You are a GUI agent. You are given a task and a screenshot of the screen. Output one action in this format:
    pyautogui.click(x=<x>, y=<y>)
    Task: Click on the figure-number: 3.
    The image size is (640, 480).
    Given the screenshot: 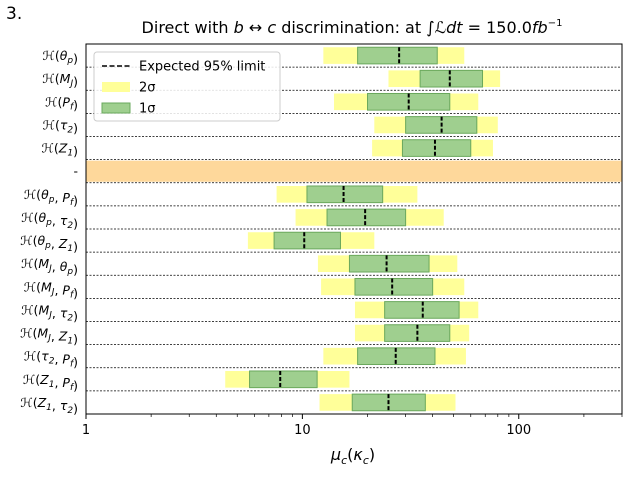 What is the action you would take?
    pyautogui.click(x=14, y=14)
    